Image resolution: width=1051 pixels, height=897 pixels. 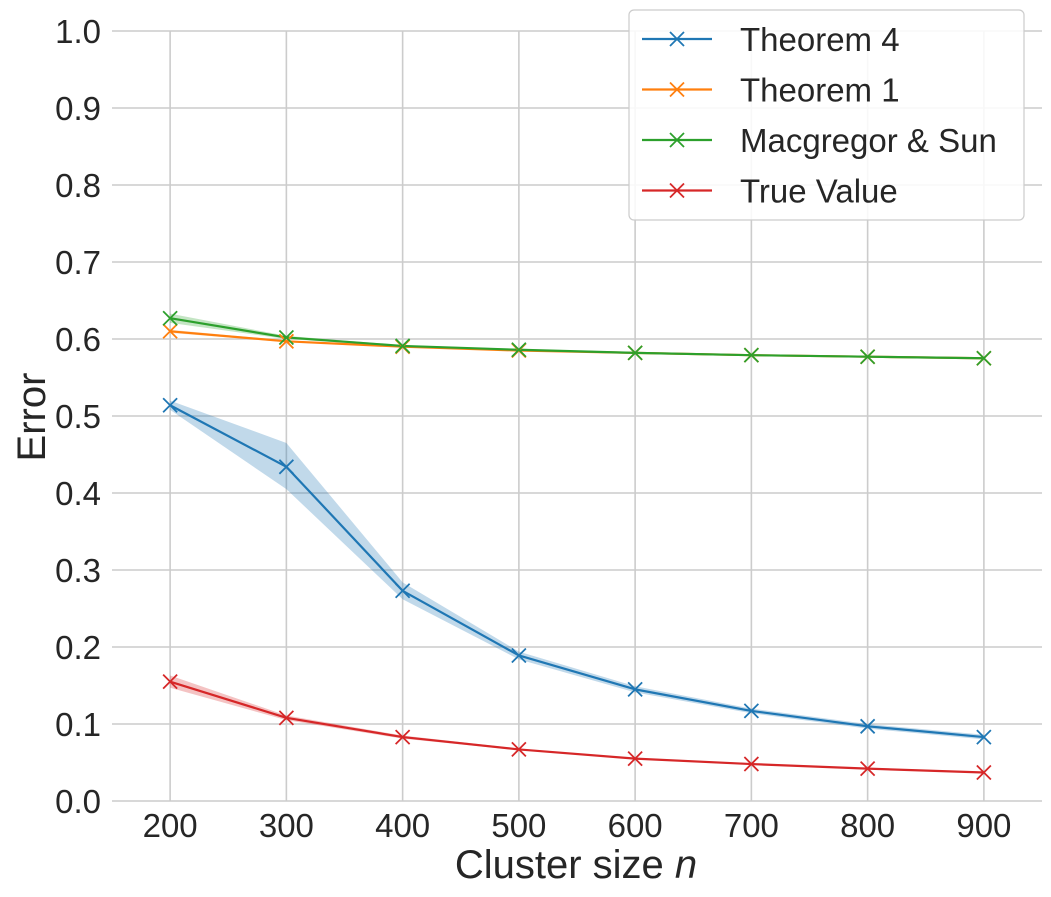 I want to click on legend-label: Macgregor & Sun, so click(x=868, y=140).